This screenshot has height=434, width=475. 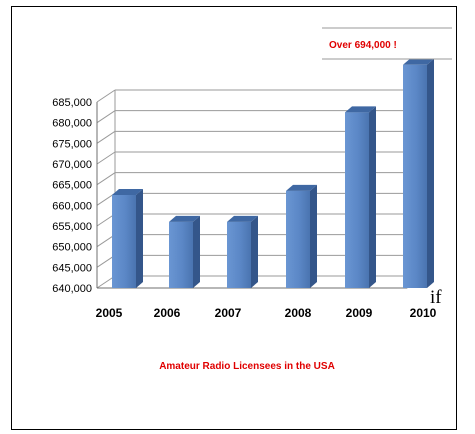 What do you see at coordinates (423, 313) in the screenshot?
I see `x-tick-label: 2010` at bounding box center [423, 313].